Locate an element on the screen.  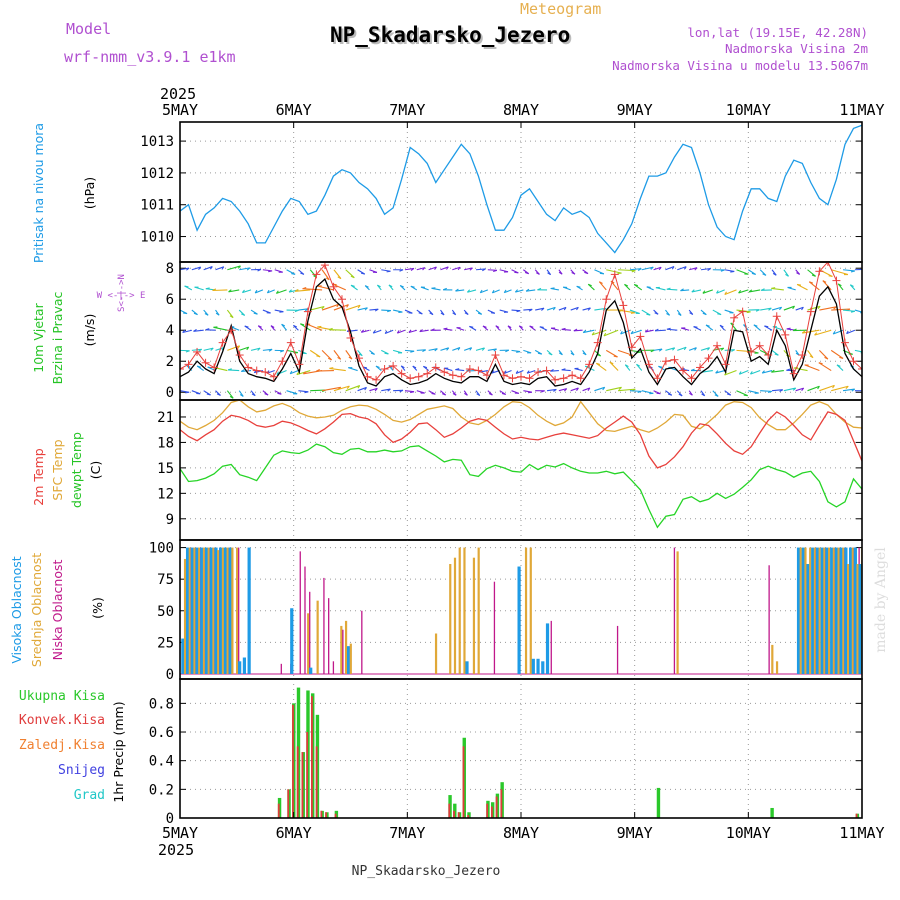
y-tick-label: 0.6 is located at coordinates (161, 733).